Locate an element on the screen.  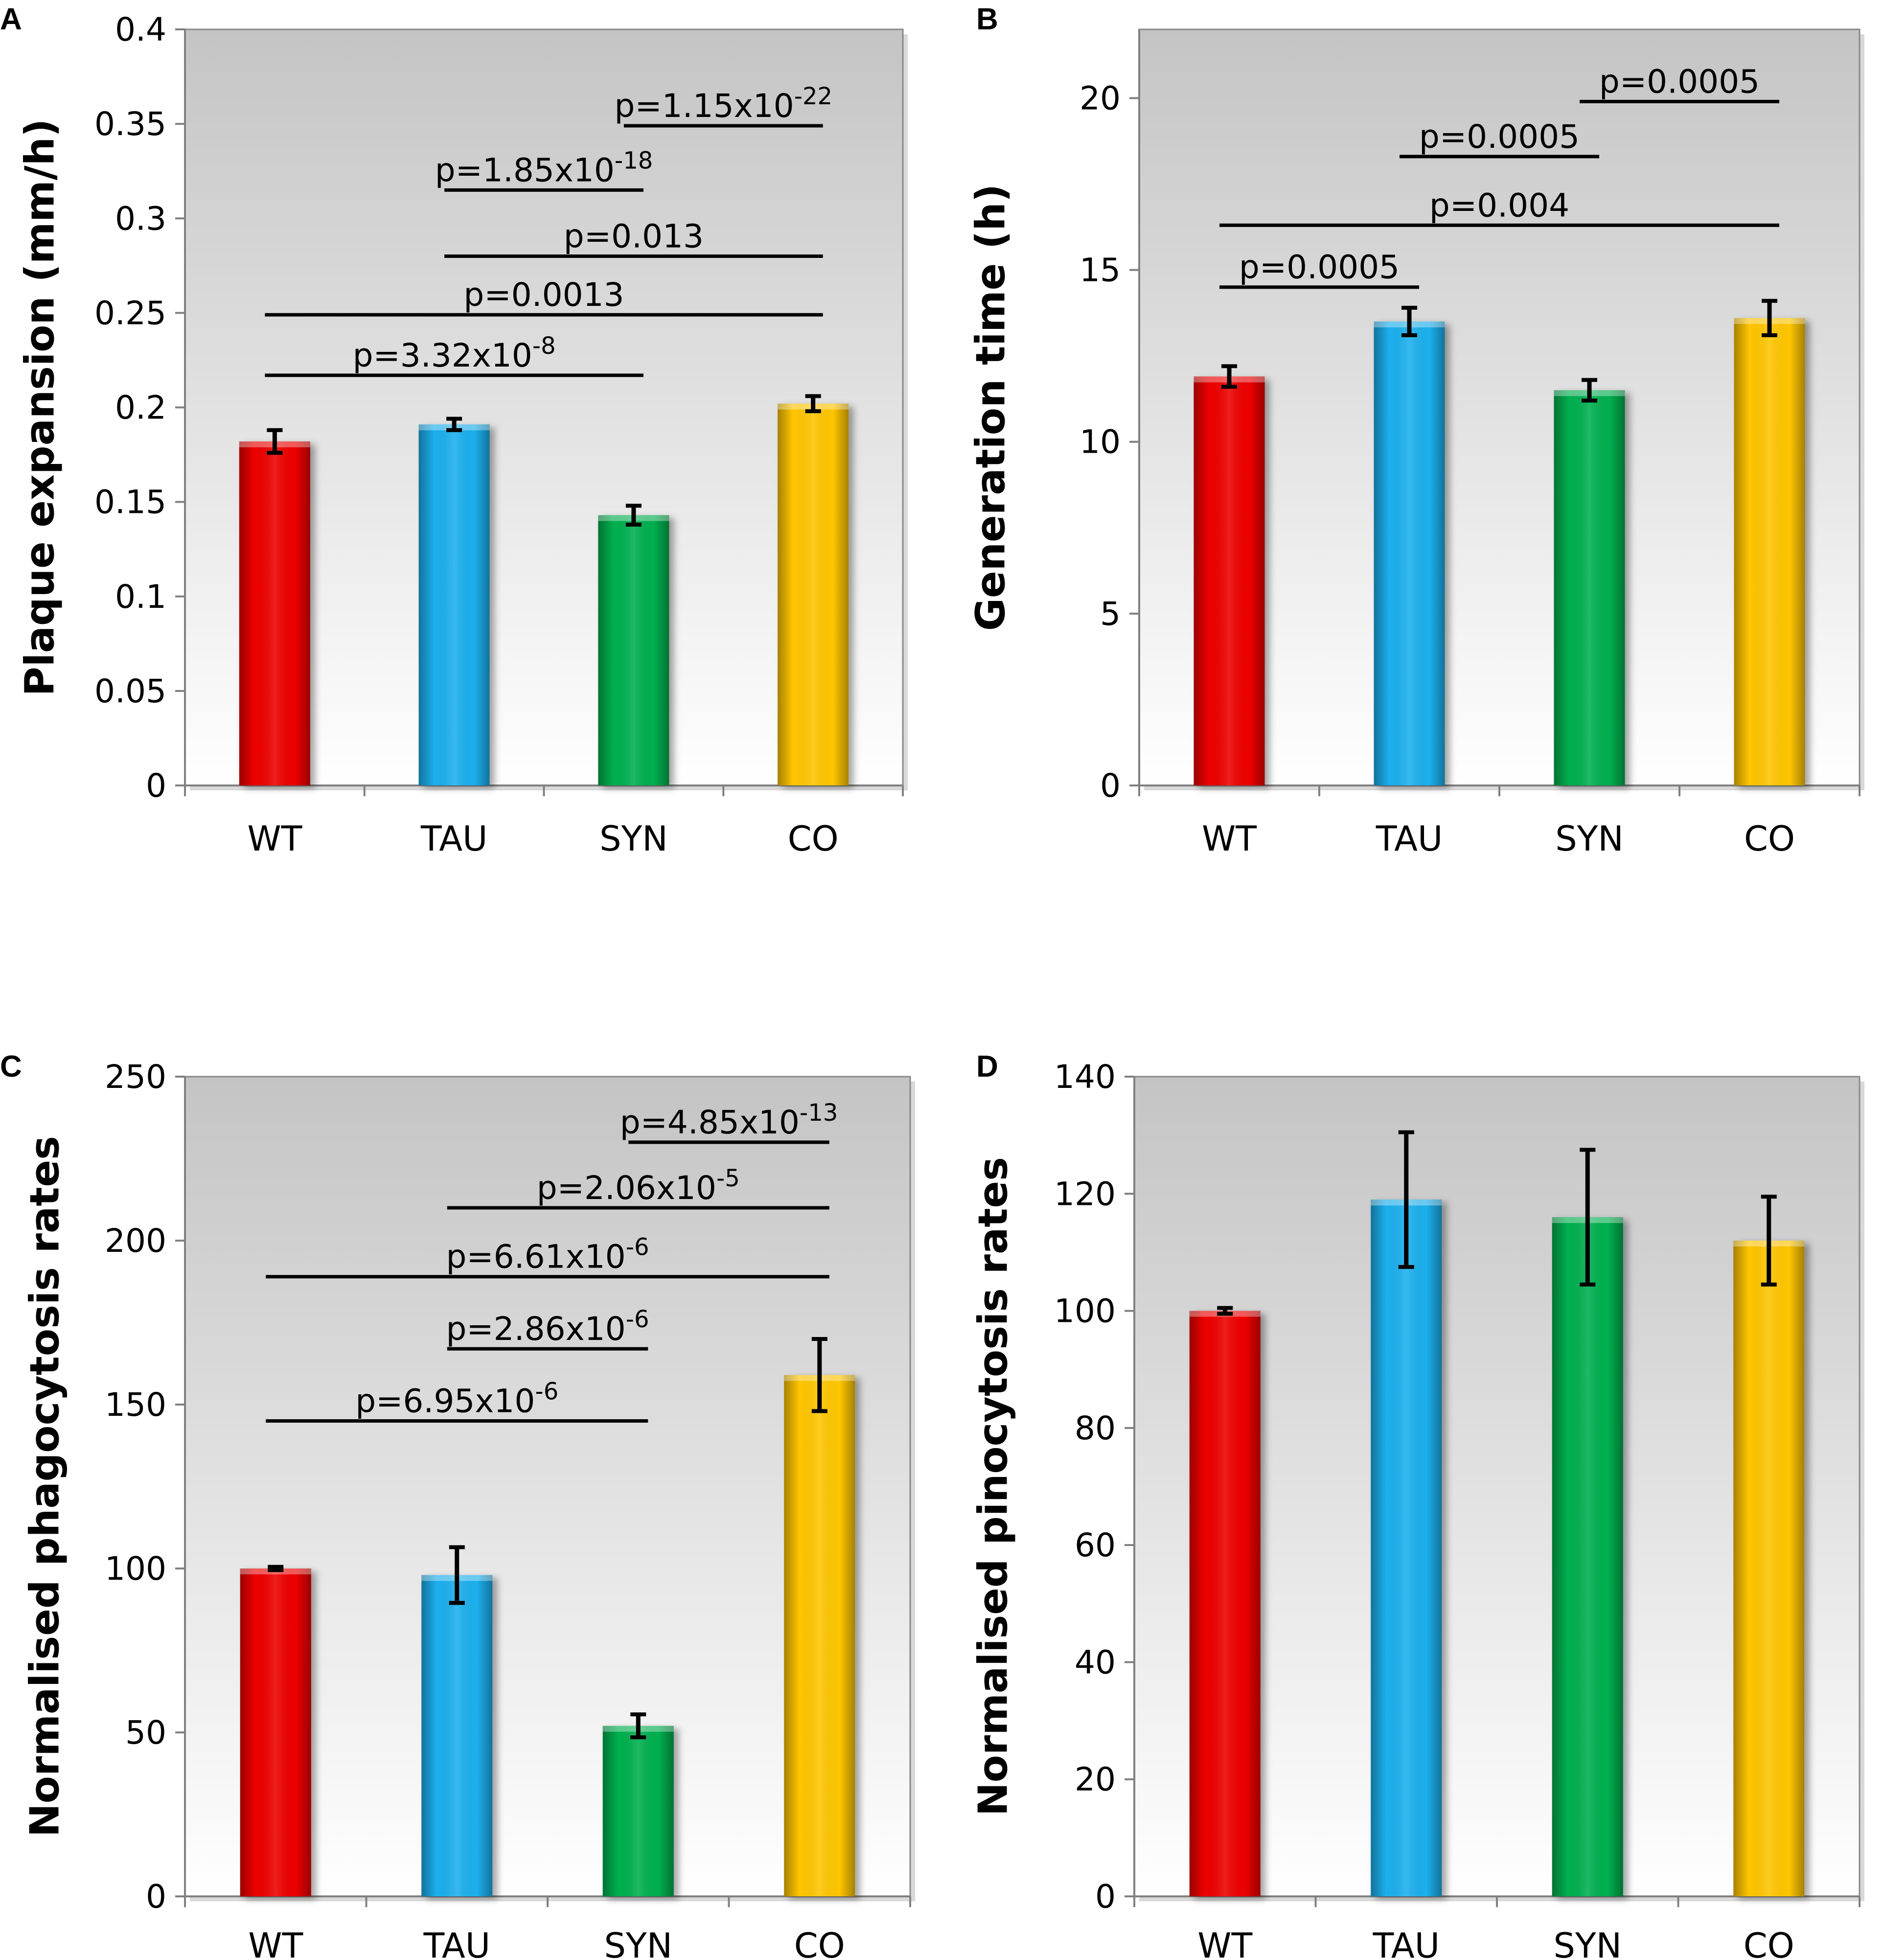
y-axis-label: Plaque expansion (mm/h) is located at coordinates (40, 407).